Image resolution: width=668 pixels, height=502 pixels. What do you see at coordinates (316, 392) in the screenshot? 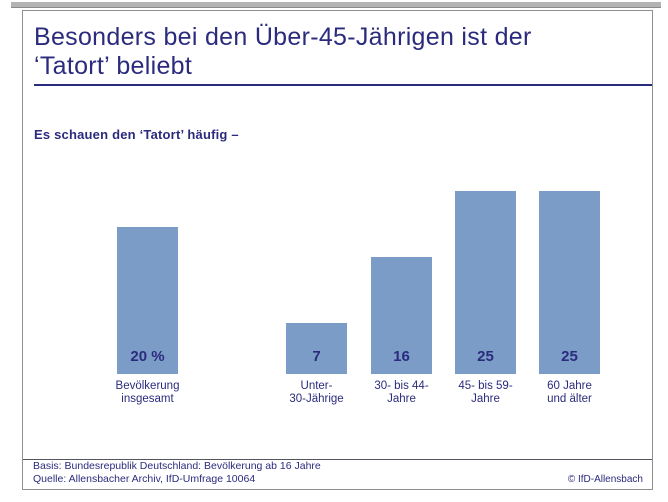
I see `bar-category-label: Unter- 30-Jährige` at bounding box center [316, 392].